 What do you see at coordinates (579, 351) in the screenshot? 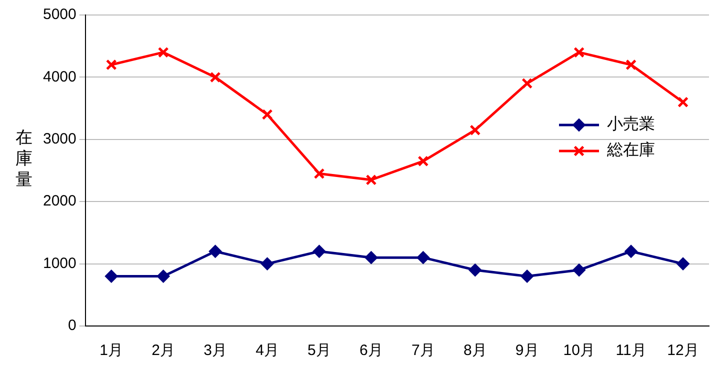
I see `x-tick-label: 10月` at bounding box center [579, 351].